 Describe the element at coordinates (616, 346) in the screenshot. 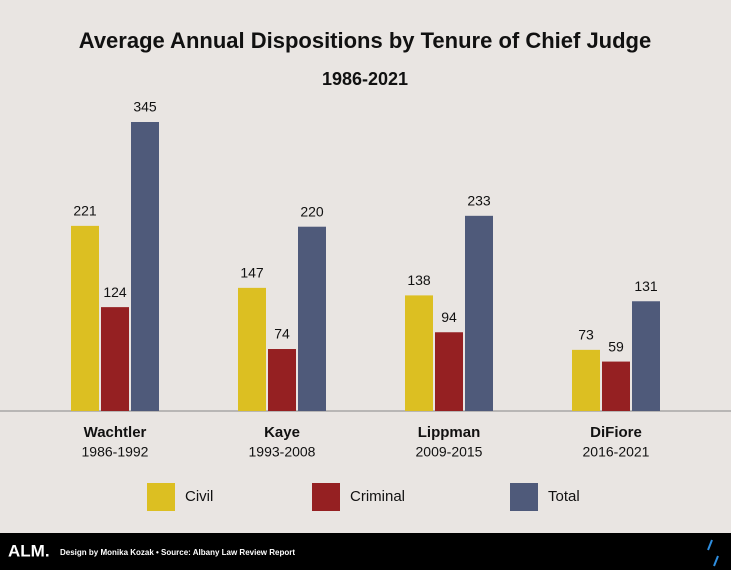

I see `value-label: 59` at that location.